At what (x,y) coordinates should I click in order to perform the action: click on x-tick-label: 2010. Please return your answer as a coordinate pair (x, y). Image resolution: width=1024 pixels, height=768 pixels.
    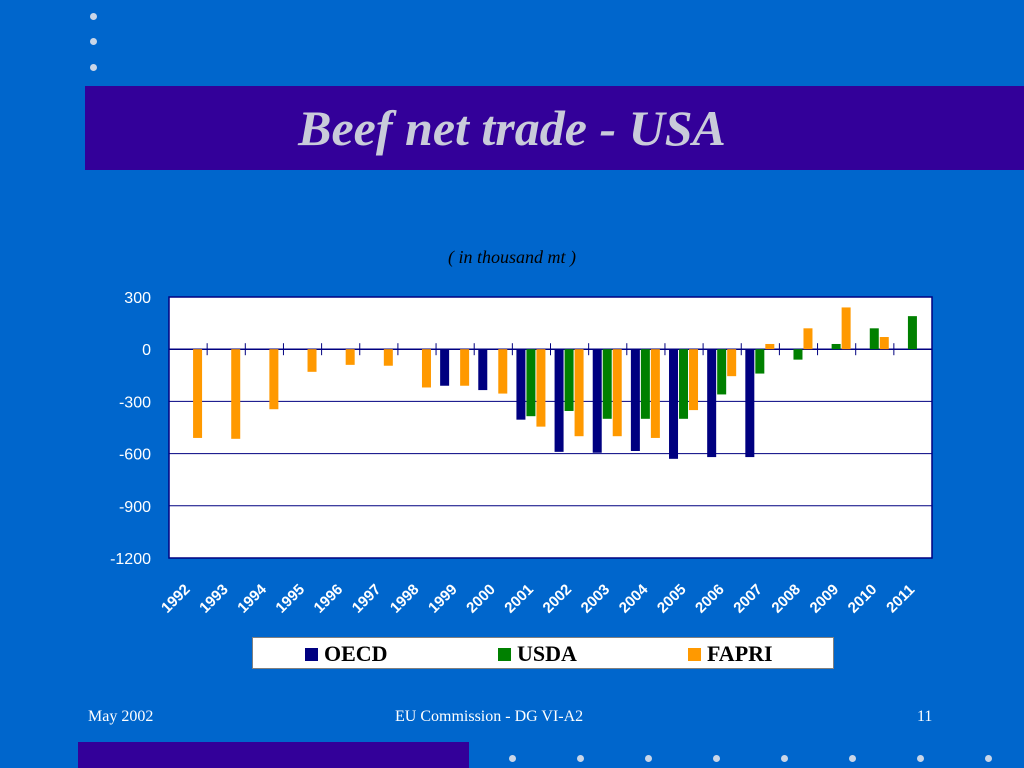
    Looking at the image, I should click on (863, 599).